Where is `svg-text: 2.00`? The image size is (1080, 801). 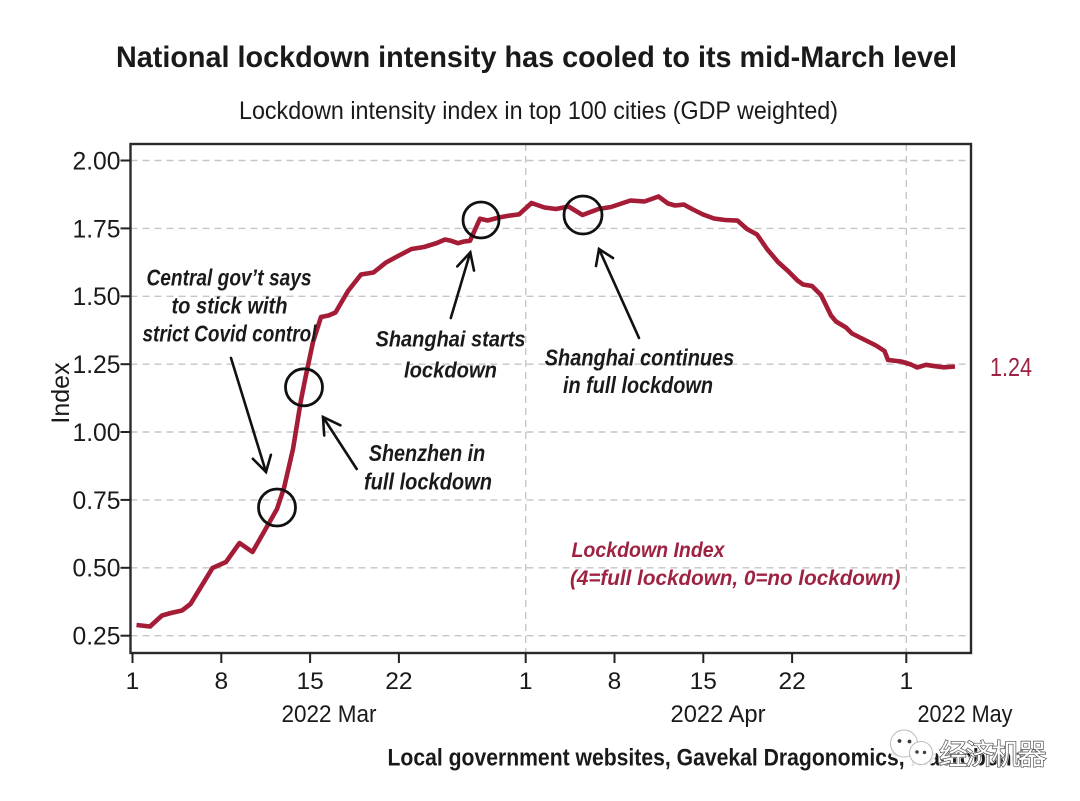 svg-text: 2.00 is located at coordinates (97, 161).